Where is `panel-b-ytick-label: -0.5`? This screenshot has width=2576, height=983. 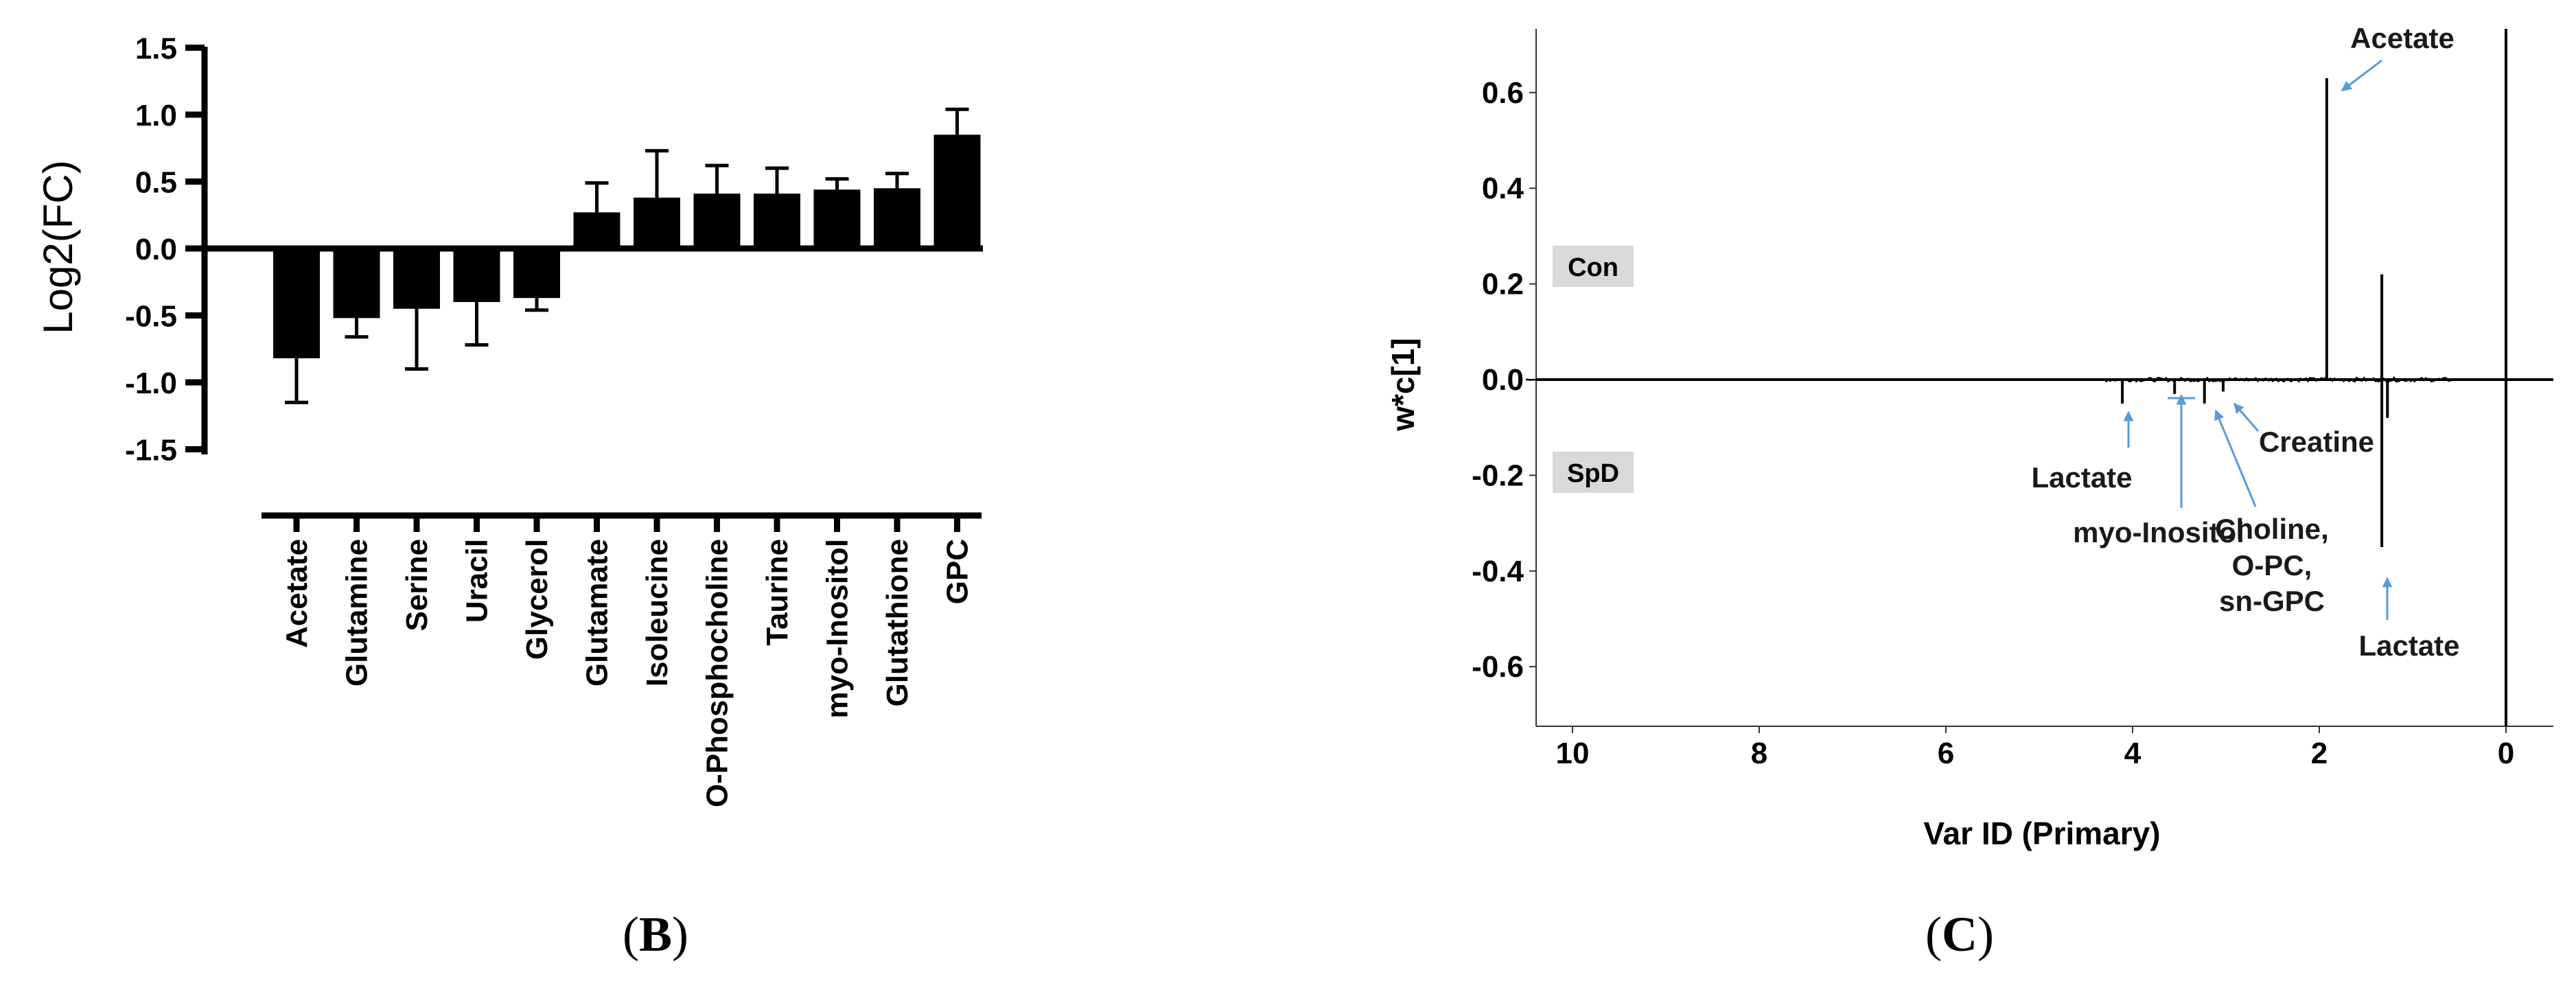
panel-b-ytick-label: -0.5 is located at coordinates (151, 317).